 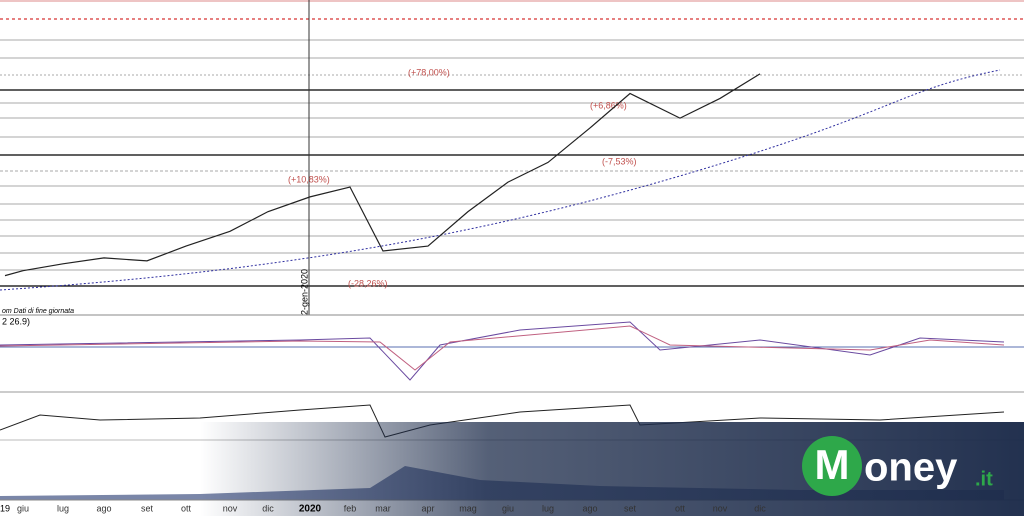 What do you see at coordinates (427, 508) in the screenshot?
I see `x-tick-label: apr` at bounding box center [427, 508].